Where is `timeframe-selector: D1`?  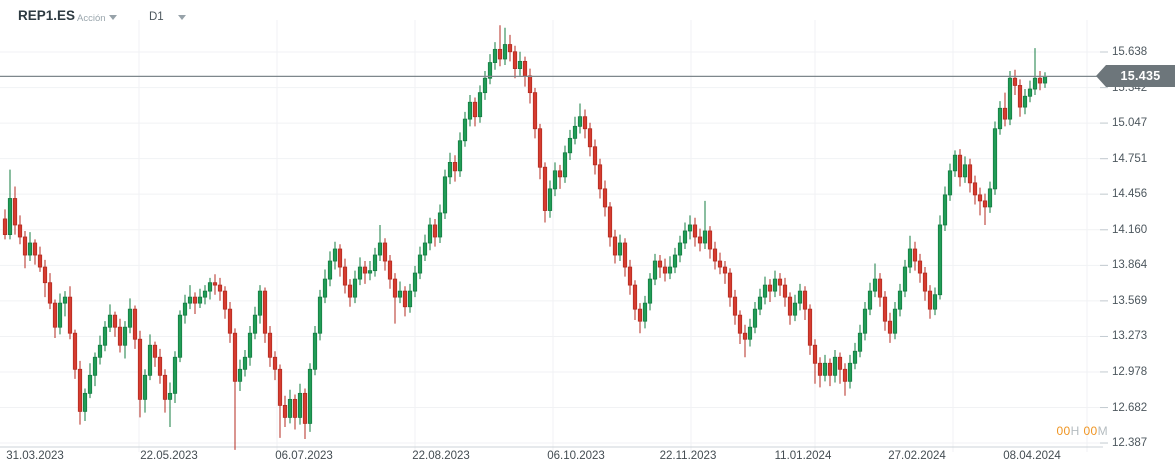
timeframe-selector: D1 is located at coordinates (156, 17).